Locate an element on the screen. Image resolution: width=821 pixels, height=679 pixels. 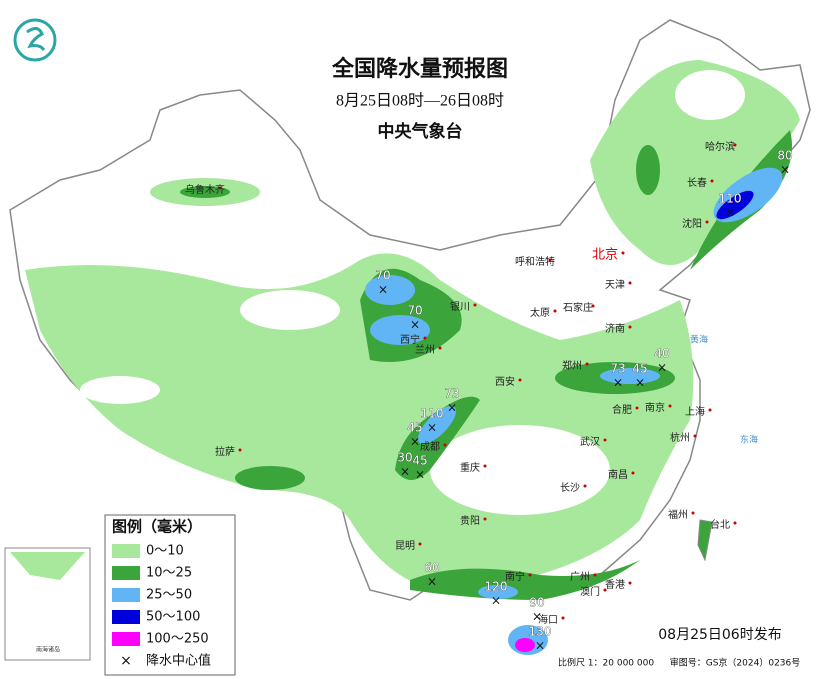
city-label: 成都 is located at coordinates (430, 447).